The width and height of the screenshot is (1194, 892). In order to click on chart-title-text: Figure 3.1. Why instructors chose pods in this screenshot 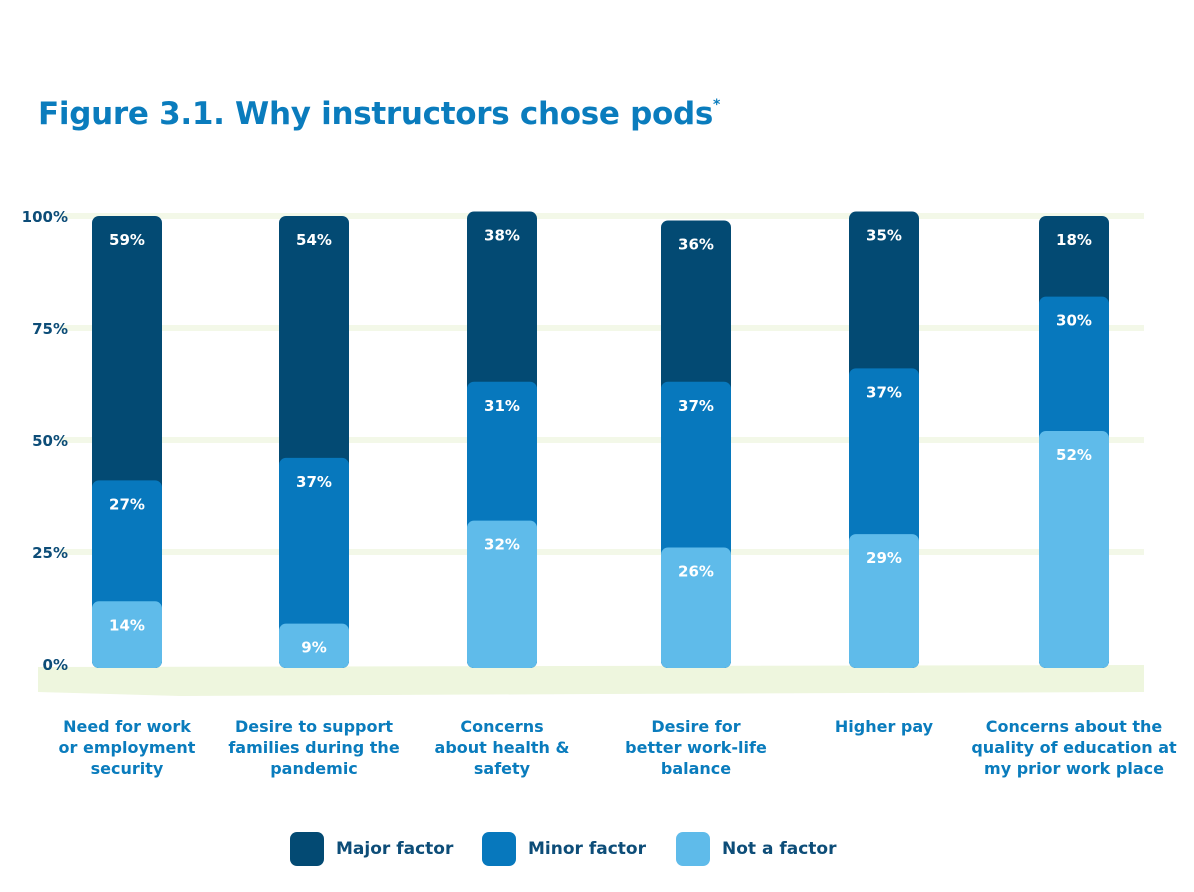, I will do `click(376, 114)`.